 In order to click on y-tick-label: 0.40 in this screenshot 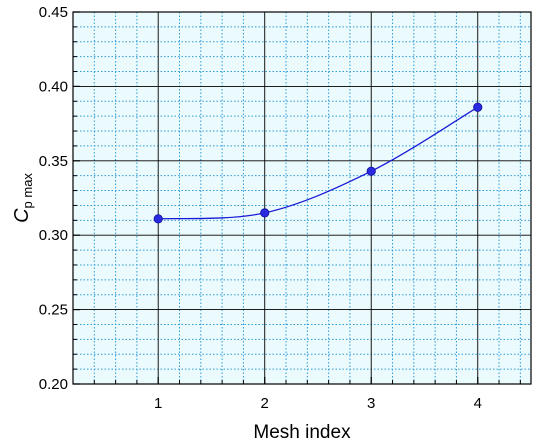, I will do `click(53, 86)`.